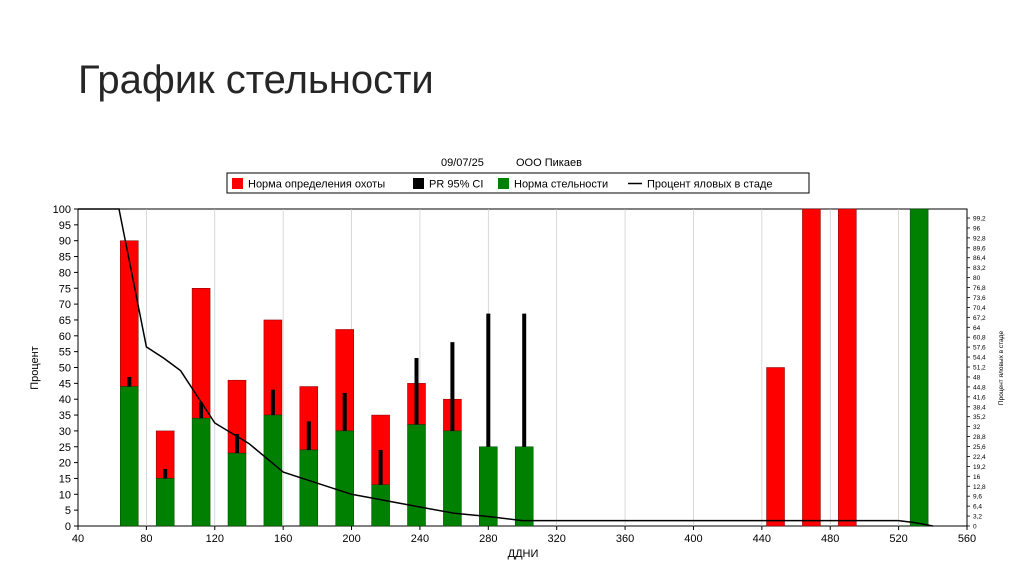 This screenshot has height=574, width=1024. Describe the element at coordinates (1001, 368) in the screenshot. I see `right-axis-label: Процент яловых в стаде` at that location.